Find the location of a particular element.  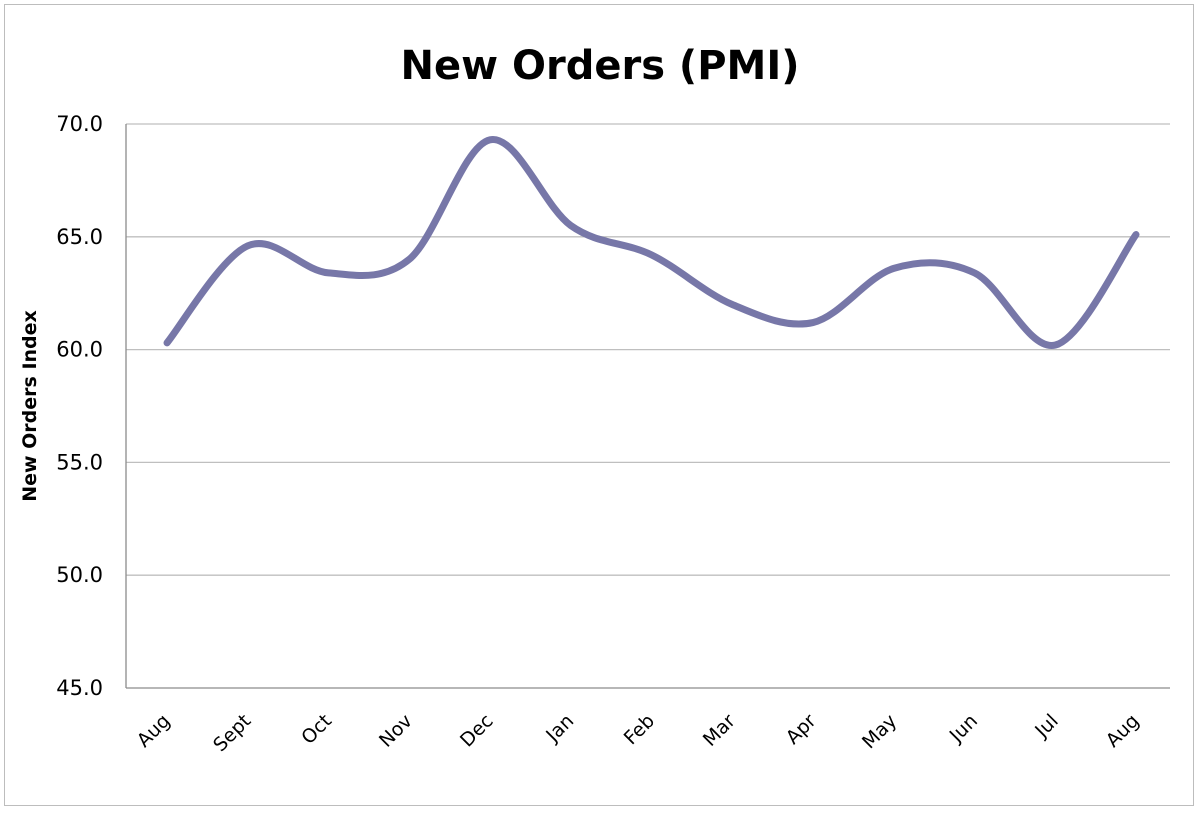

x-tick-label: Jun is located at coordinates (963, 728).